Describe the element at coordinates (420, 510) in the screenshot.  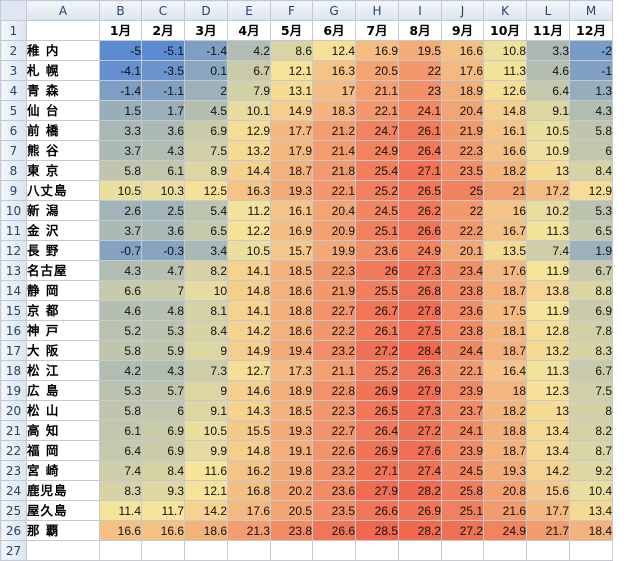
I see `temperature-cell: 26.9` at that location.